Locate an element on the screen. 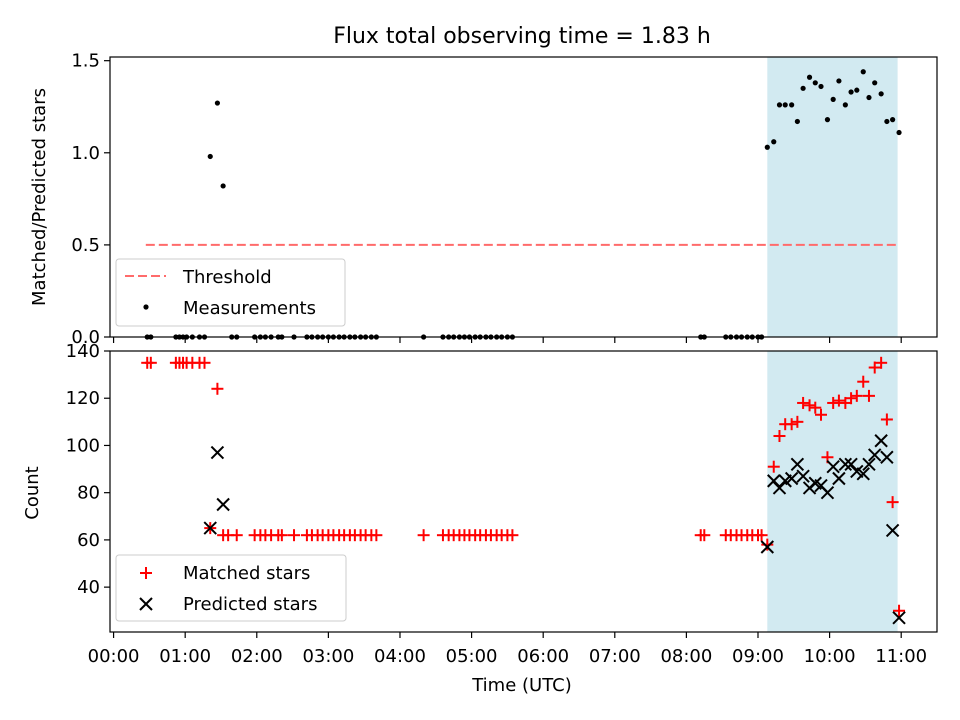  legend-predicted-swatch is located at coordinates (146, 604).